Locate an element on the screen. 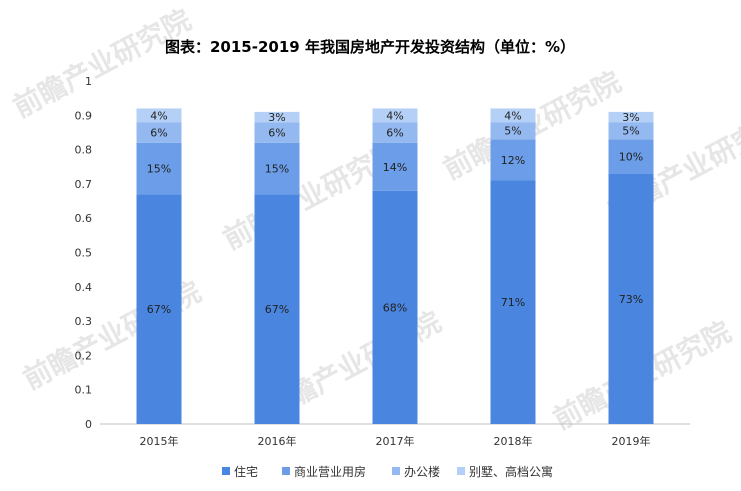 This screenshot has height=491, width=741. x-tick-label: 2015年 is located at coordinates (159, 441).